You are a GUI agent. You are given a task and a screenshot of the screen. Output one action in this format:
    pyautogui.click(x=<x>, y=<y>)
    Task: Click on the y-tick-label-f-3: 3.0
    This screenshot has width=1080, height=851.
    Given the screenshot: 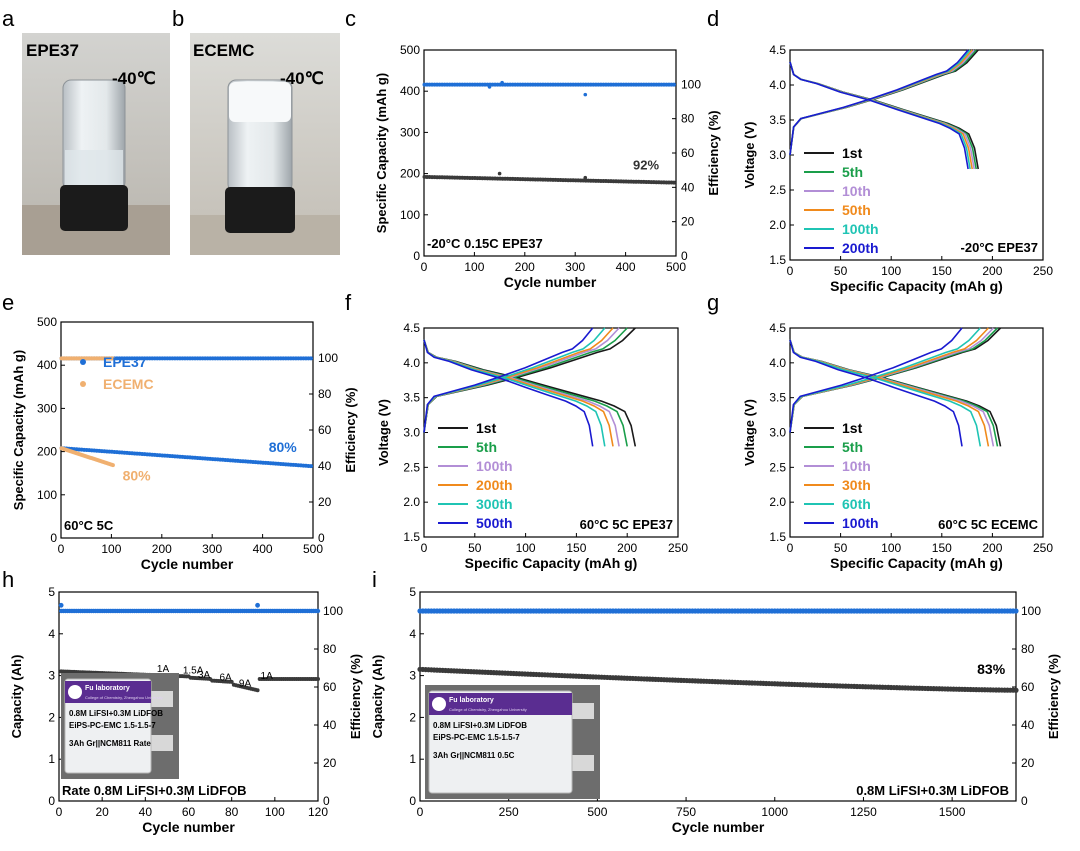 What is the action you would take?
    pyautogui.click(x=411, y=433)
    